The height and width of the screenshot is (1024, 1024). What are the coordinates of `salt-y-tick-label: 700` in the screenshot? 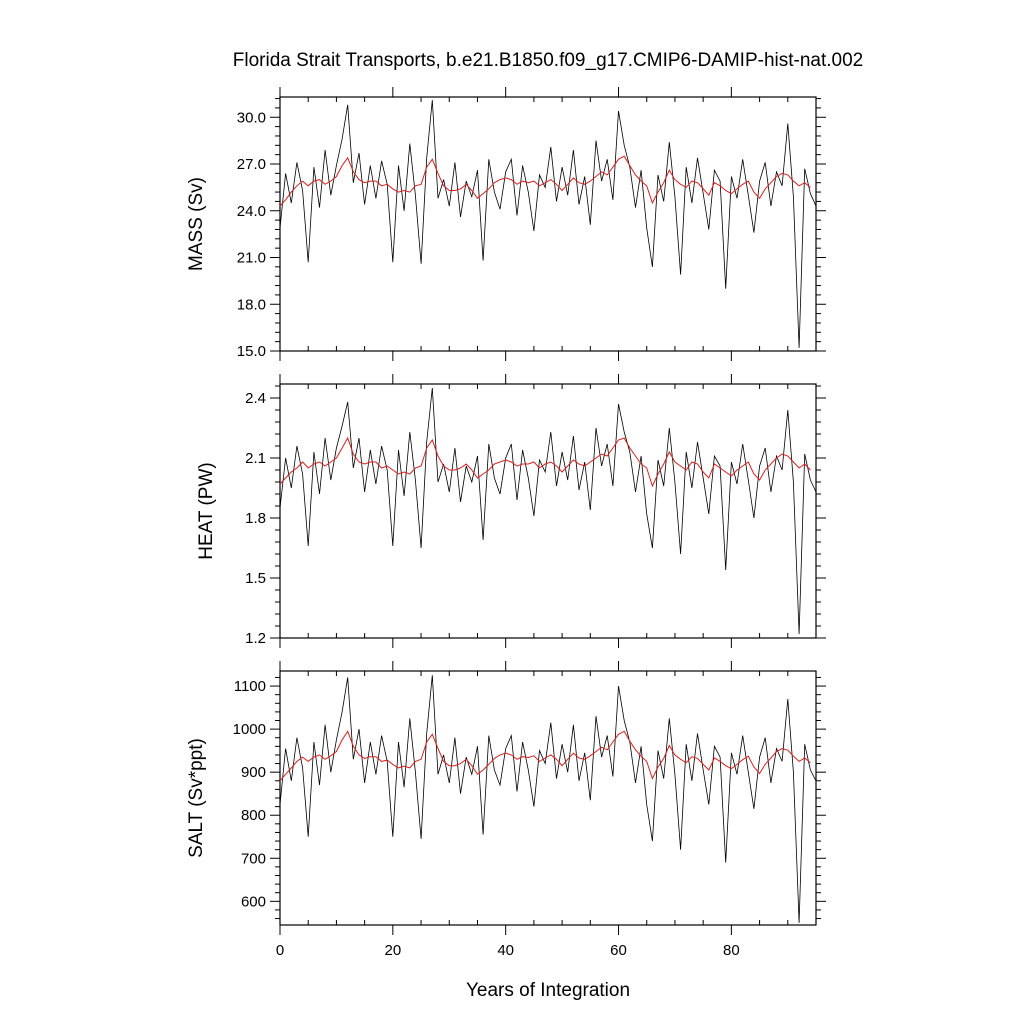 It's located at (253, 858).